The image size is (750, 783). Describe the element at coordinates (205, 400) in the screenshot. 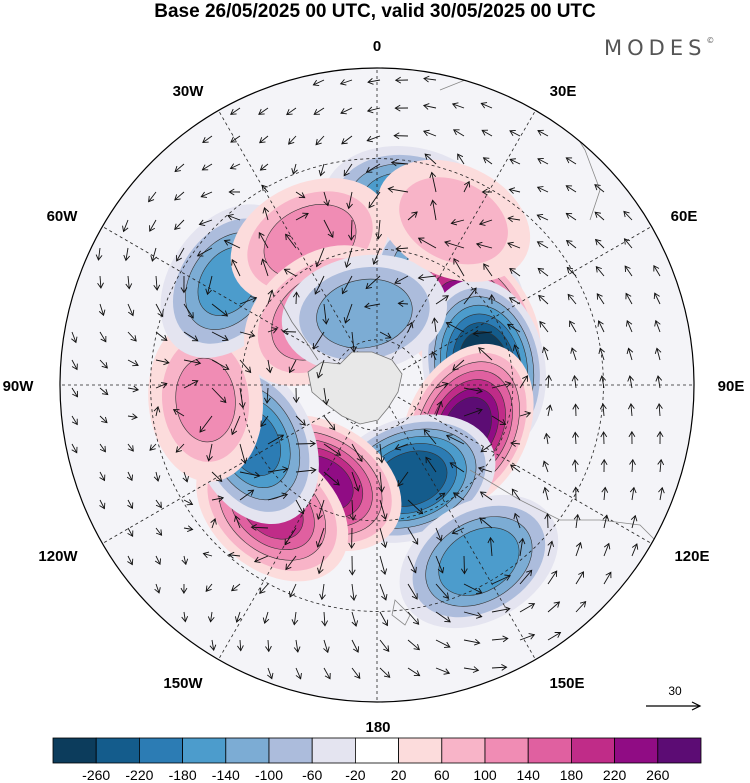

I see `contour-level` at that location.